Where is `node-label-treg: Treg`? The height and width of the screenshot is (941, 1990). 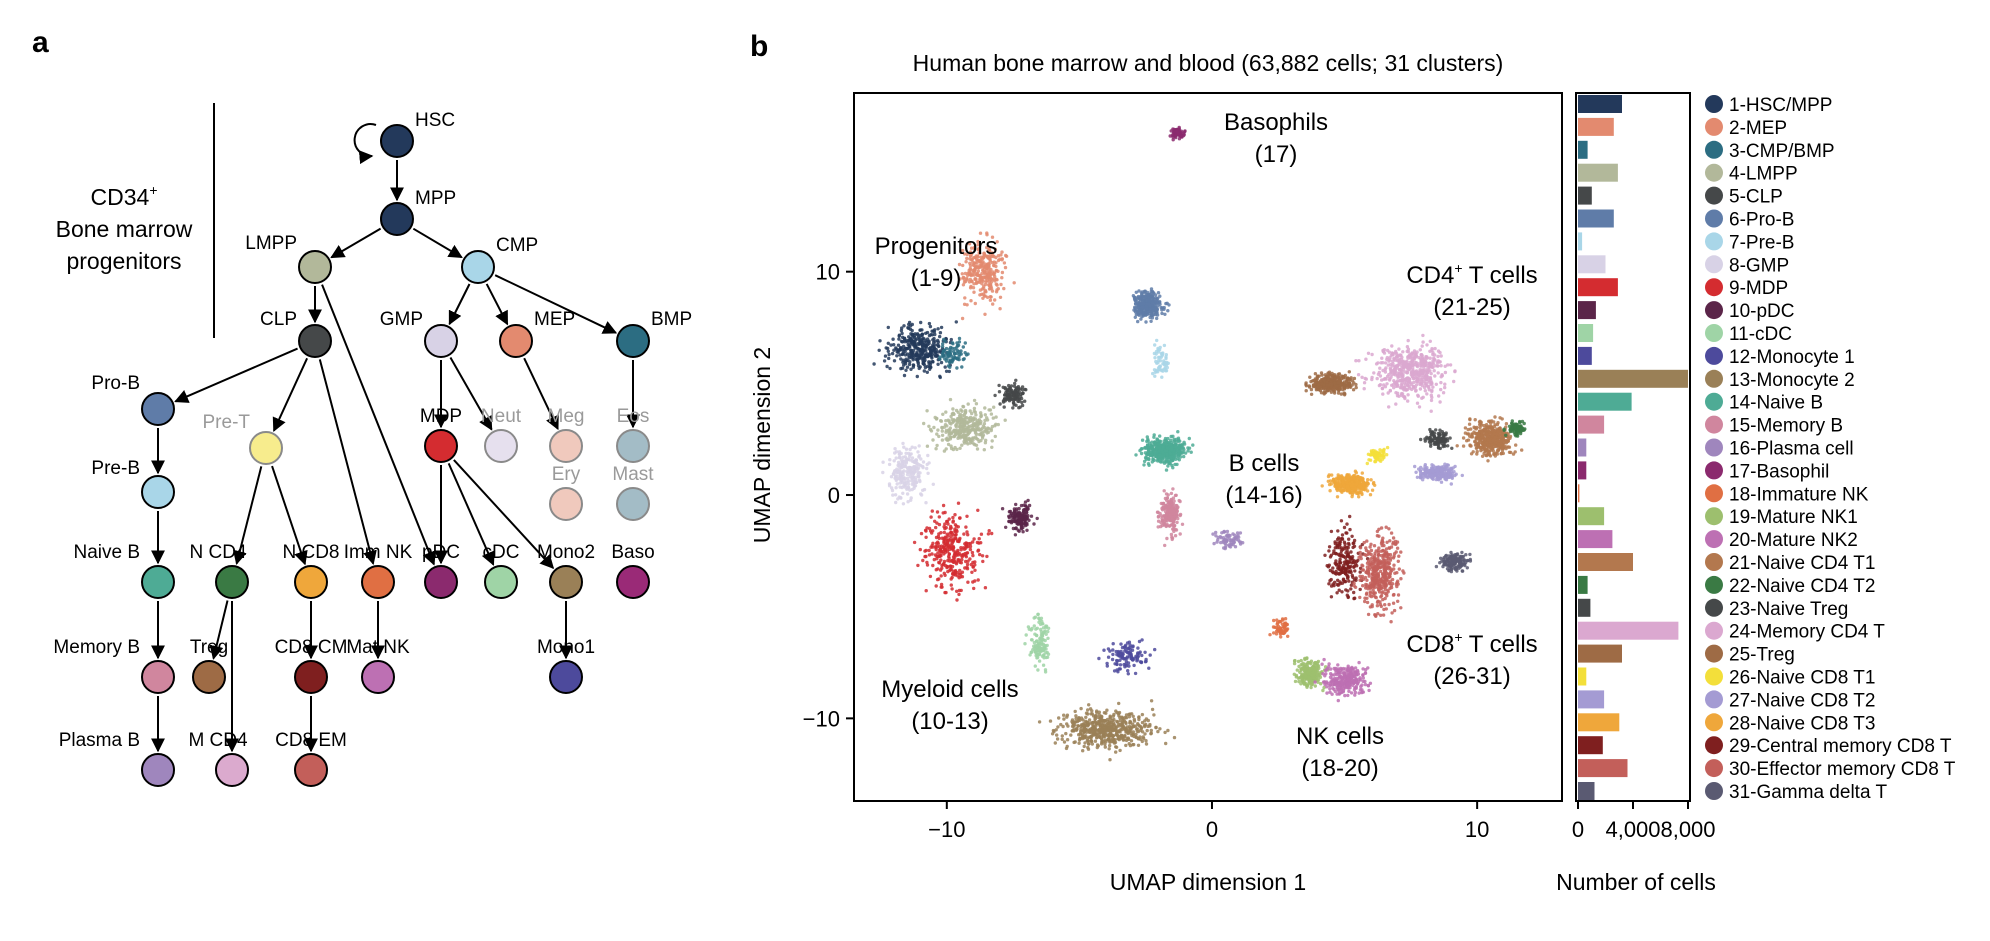 node-label-treg: Treg is located at coordinates (209, 647).